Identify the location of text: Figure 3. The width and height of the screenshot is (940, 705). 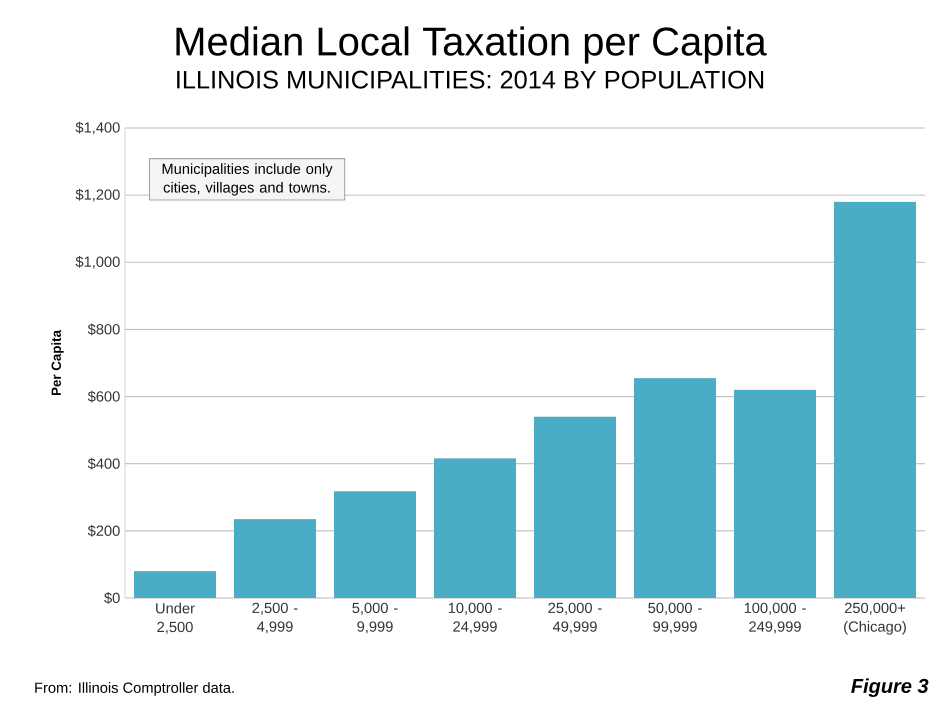
(889, 687).